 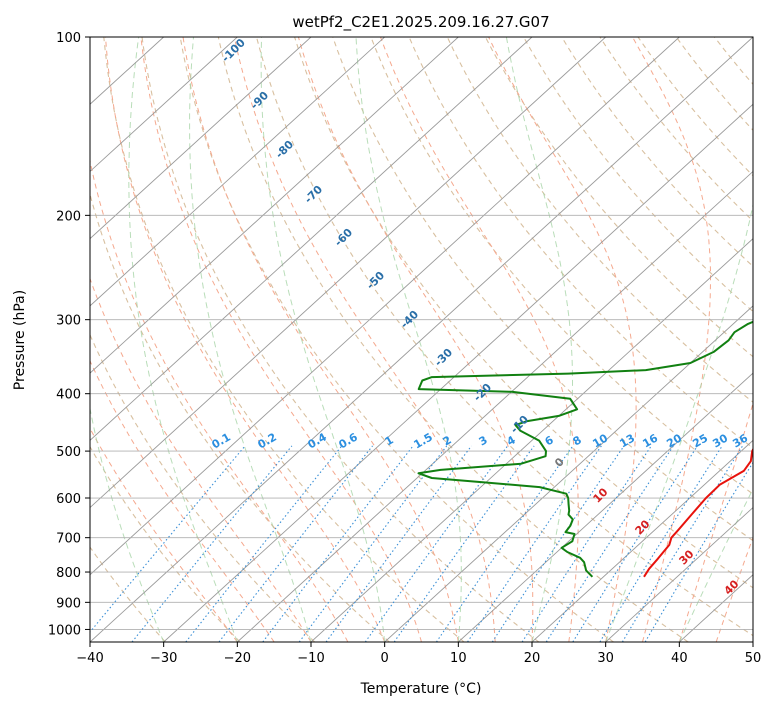 I want to click on x-tick-label: −20, so click(x=237, y=658).